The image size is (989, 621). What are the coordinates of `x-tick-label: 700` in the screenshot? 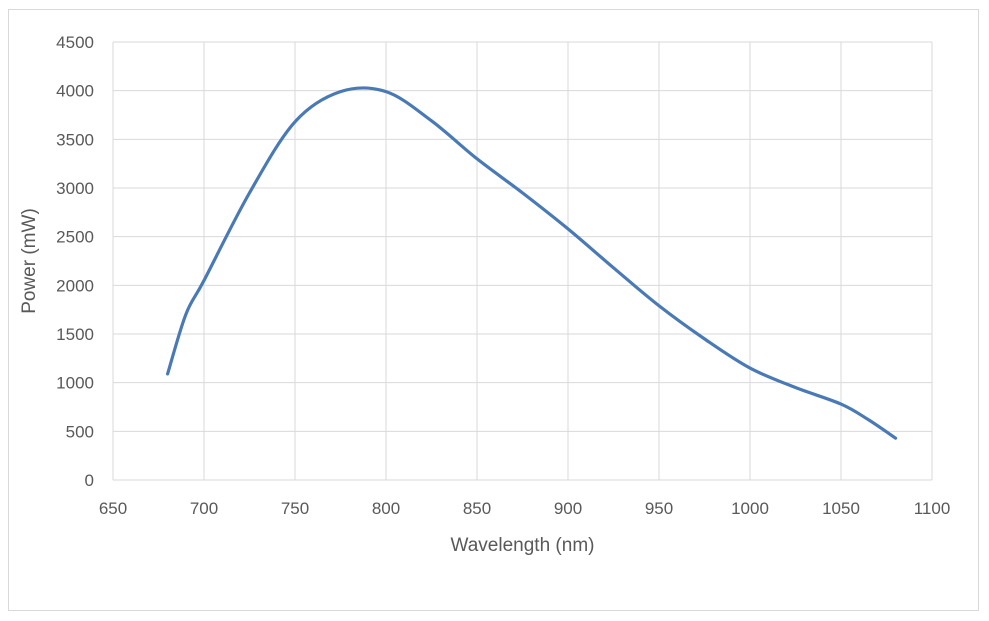 It's located at (204, 508).